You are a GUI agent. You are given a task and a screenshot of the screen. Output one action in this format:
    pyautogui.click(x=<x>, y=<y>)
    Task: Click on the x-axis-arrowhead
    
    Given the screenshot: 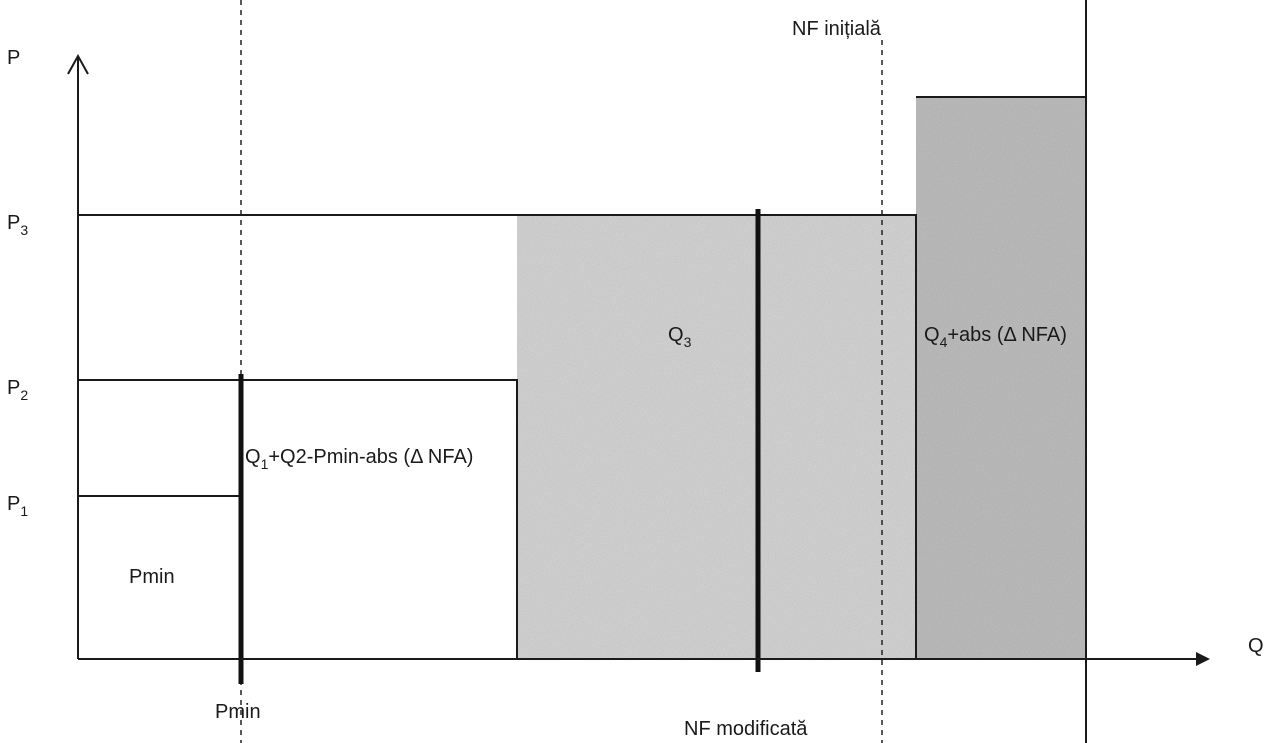 What is the action you would take?
    pyautogui.click(x=1203, y=659)
    